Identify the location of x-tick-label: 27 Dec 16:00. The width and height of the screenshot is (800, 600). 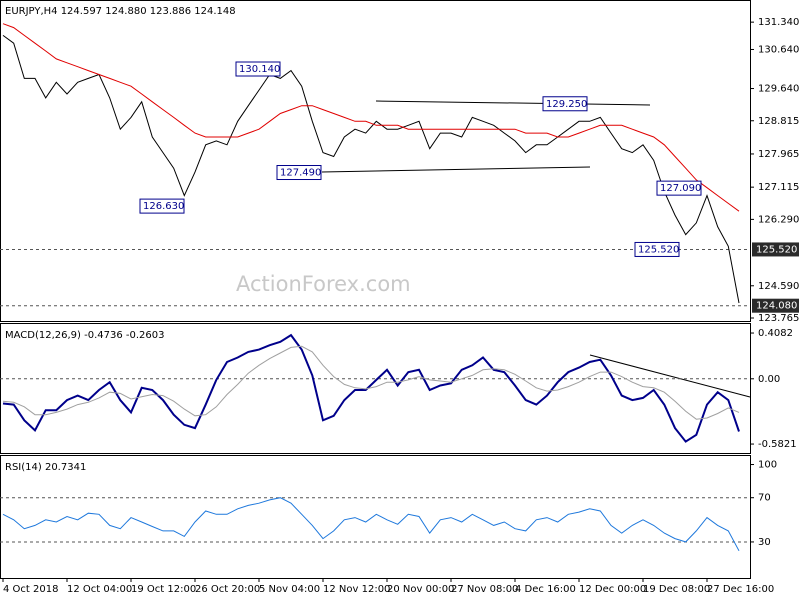
(740, 589).